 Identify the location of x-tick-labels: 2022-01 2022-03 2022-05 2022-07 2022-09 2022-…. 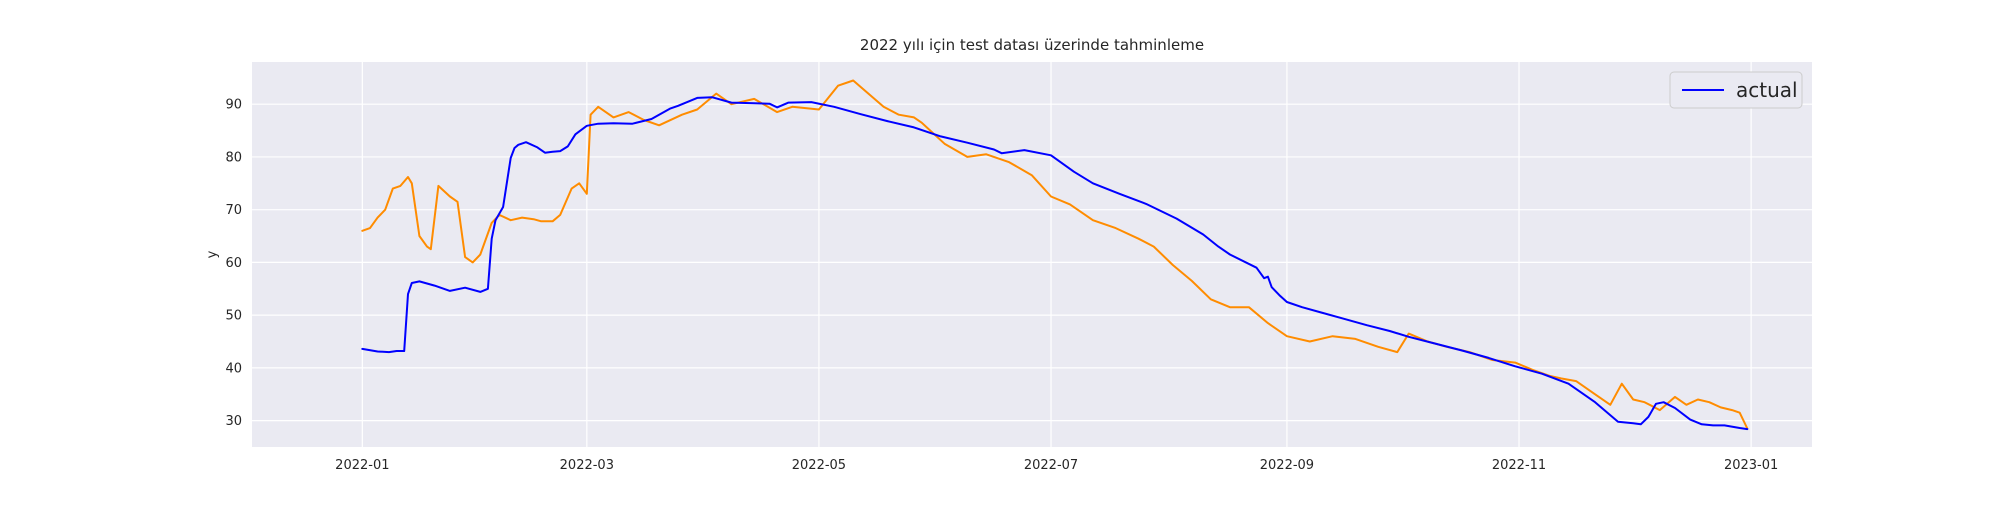
(1056, 465).